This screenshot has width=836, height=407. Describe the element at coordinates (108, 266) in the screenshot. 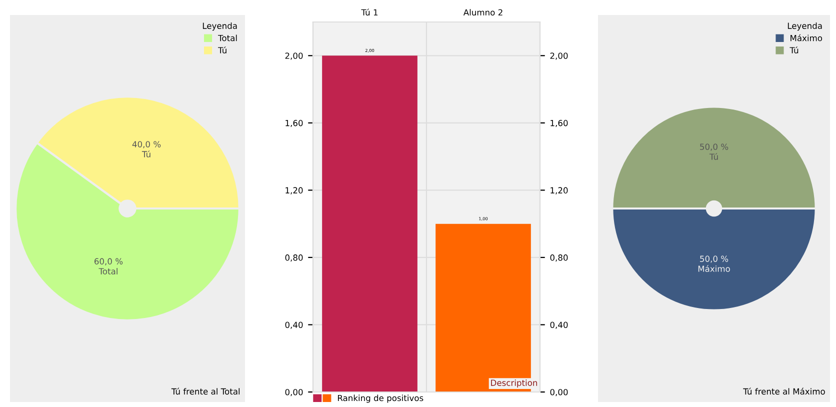

I see `data-label: 60,0 % Total` at that location.